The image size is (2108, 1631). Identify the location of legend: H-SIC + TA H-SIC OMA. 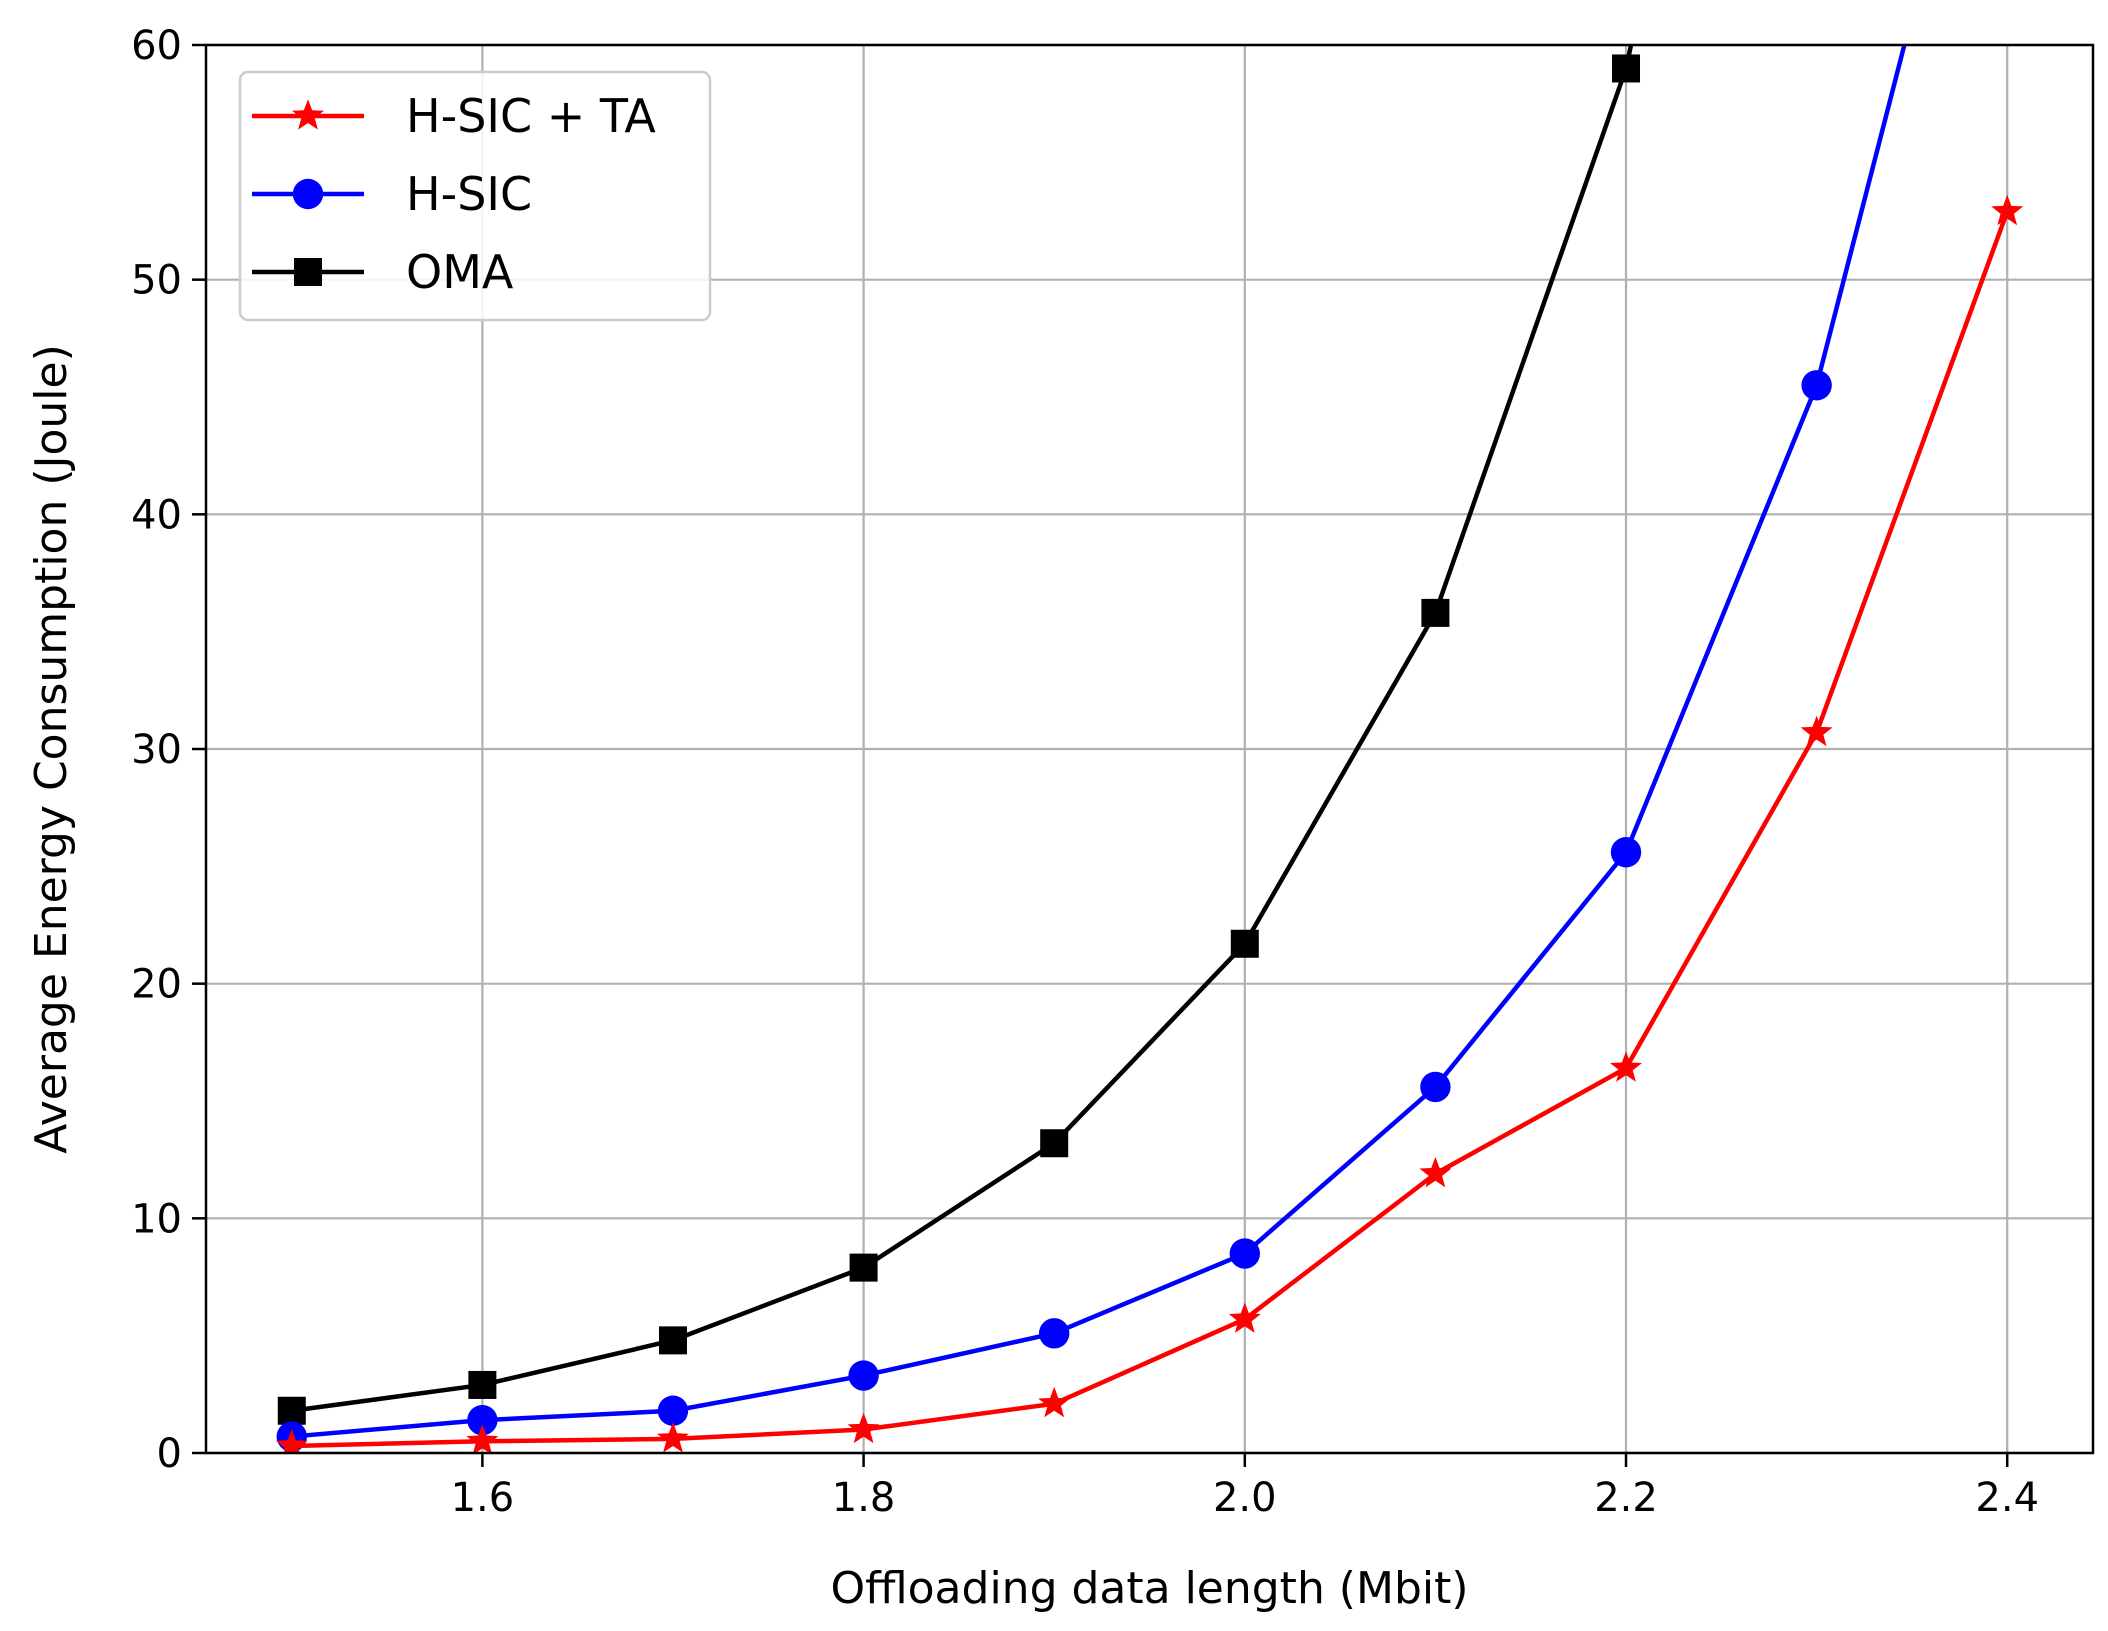
(475, 196).